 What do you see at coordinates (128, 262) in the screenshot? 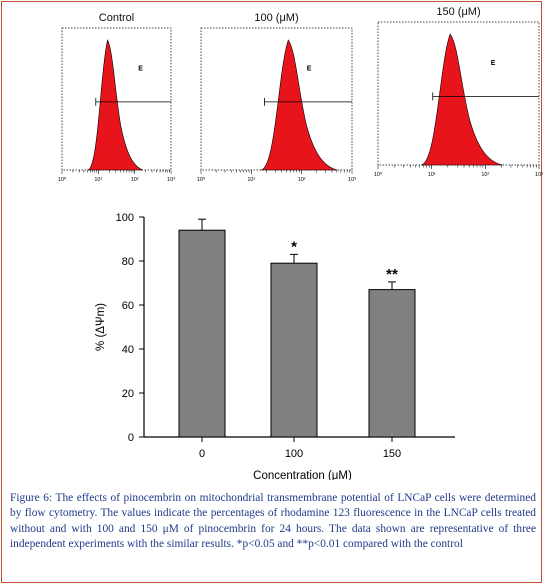
I see `y-tick-label: 80` at bounding box center [128, 262].